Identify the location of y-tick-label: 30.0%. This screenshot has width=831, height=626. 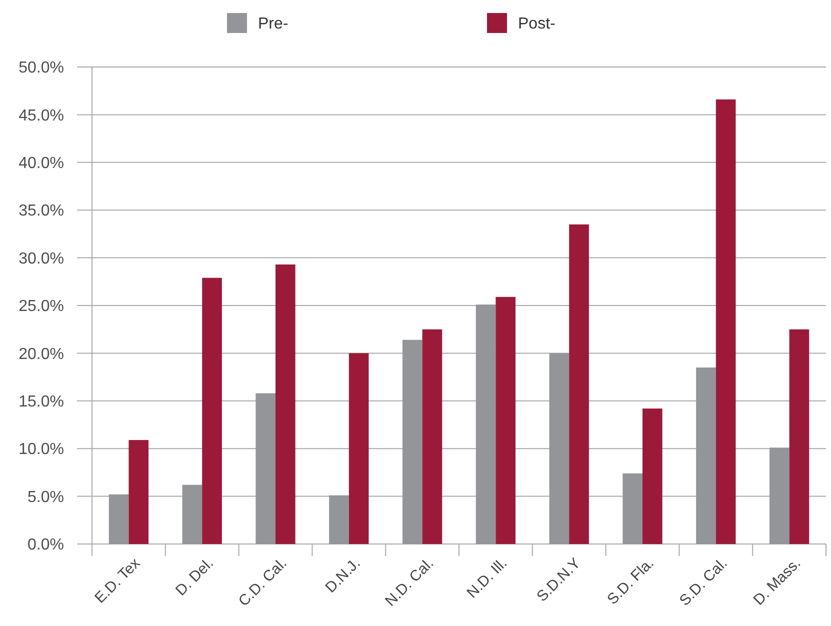
(41, 259).